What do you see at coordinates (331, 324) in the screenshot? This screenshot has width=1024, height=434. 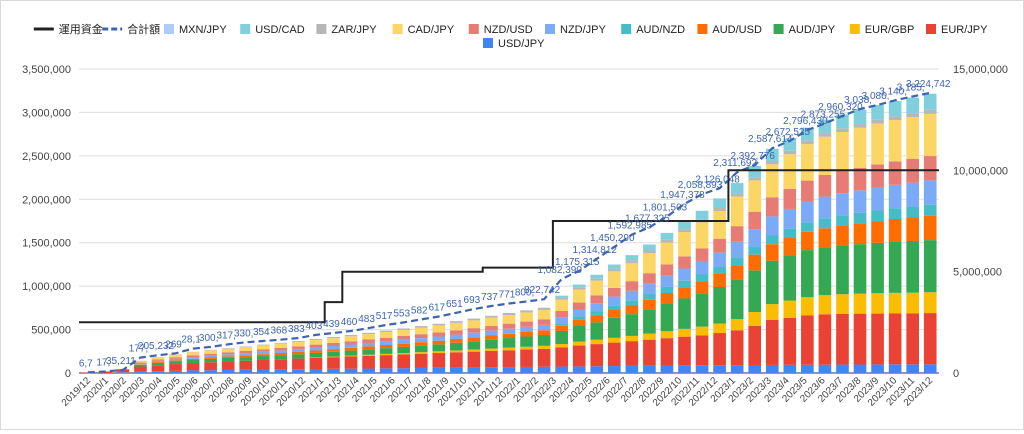 I see `total-data-label: 439` at bounding box center [331, 324].